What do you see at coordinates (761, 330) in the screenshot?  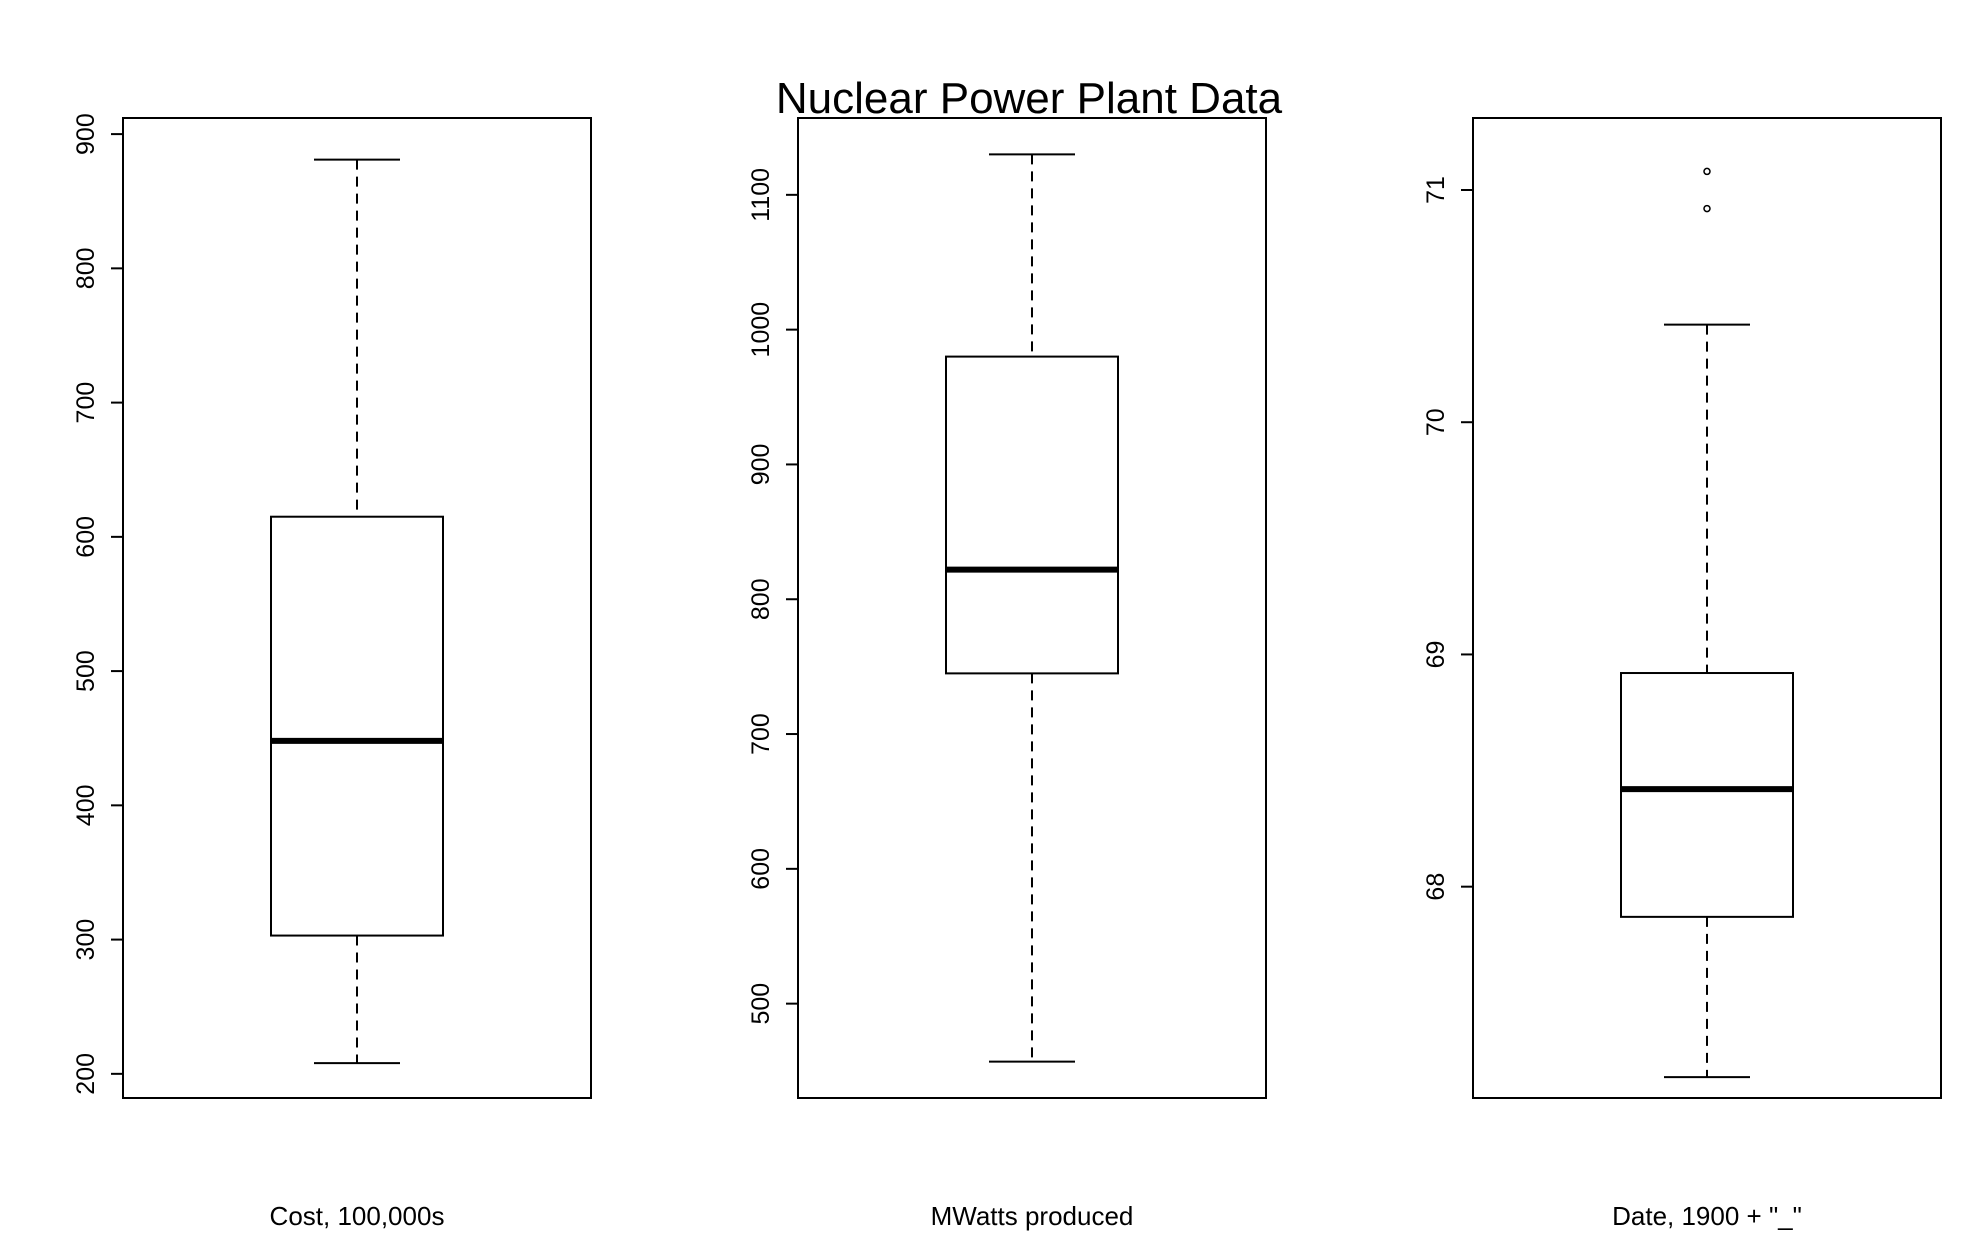 I see `y-tick-label: 1000` at bounding box center [761, 330].